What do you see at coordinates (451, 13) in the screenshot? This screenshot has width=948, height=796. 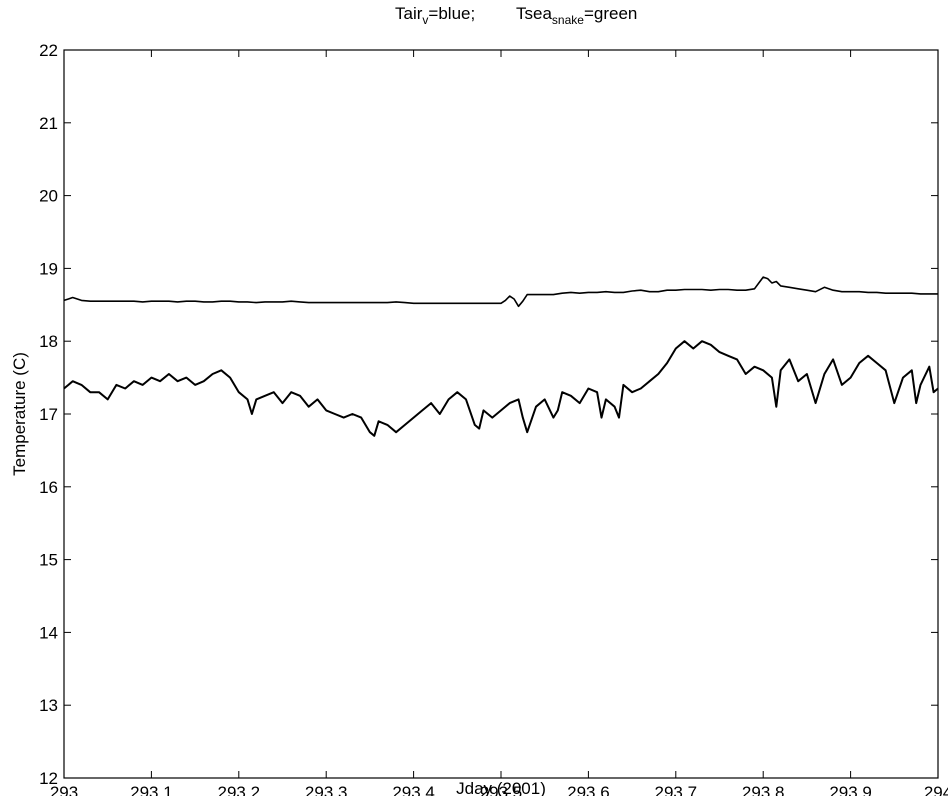 I see `title-tair-rest: =blue;` at bounding box center [451, 13].